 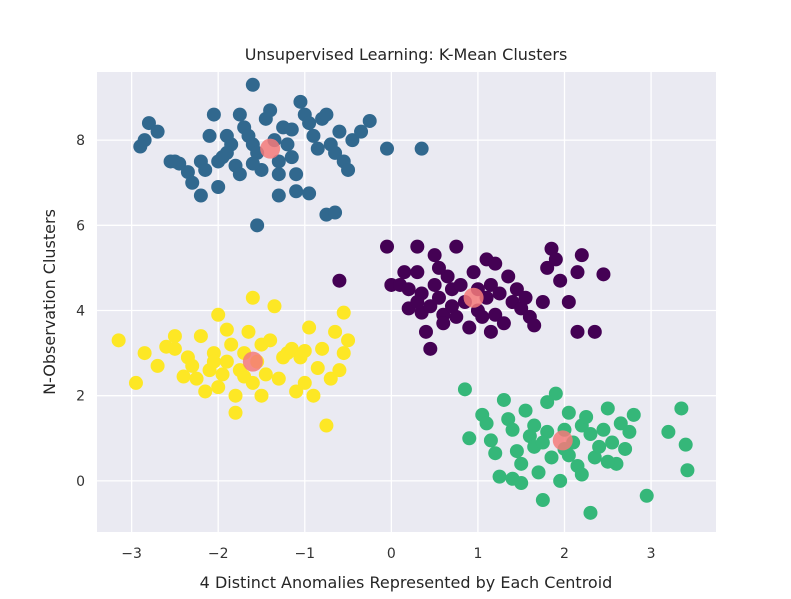 I want to click on y-tick-label: 2, so click(x=80, y=397).